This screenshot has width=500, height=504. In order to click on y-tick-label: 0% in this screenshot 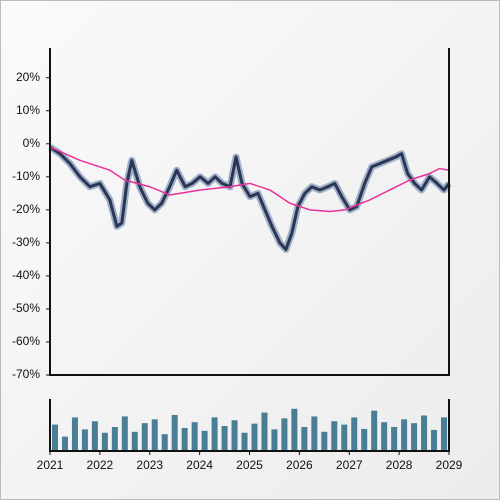, I will do `click(32, 143)`.